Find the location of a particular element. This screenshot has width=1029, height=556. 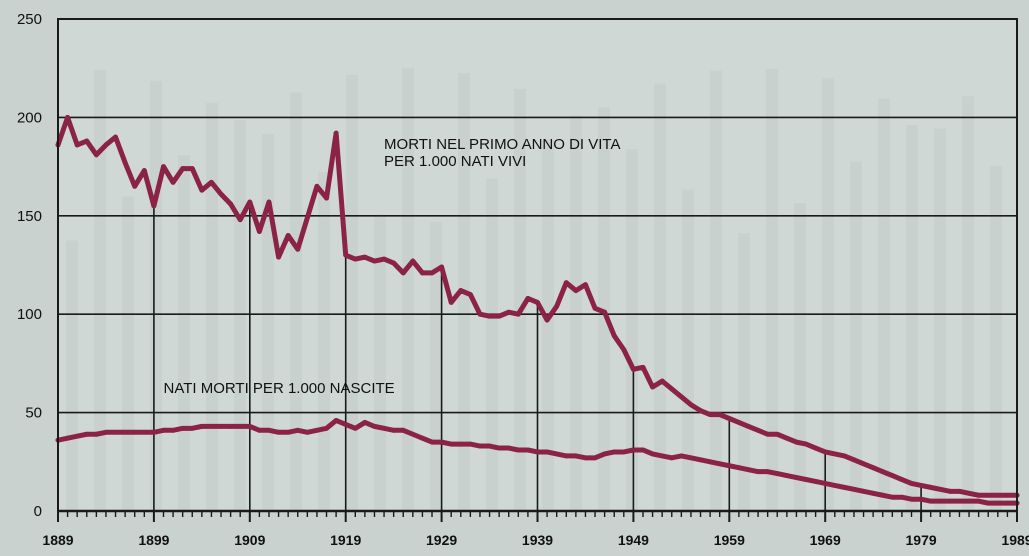

y-tick-label: 100 is located at coordinates (29, 314).